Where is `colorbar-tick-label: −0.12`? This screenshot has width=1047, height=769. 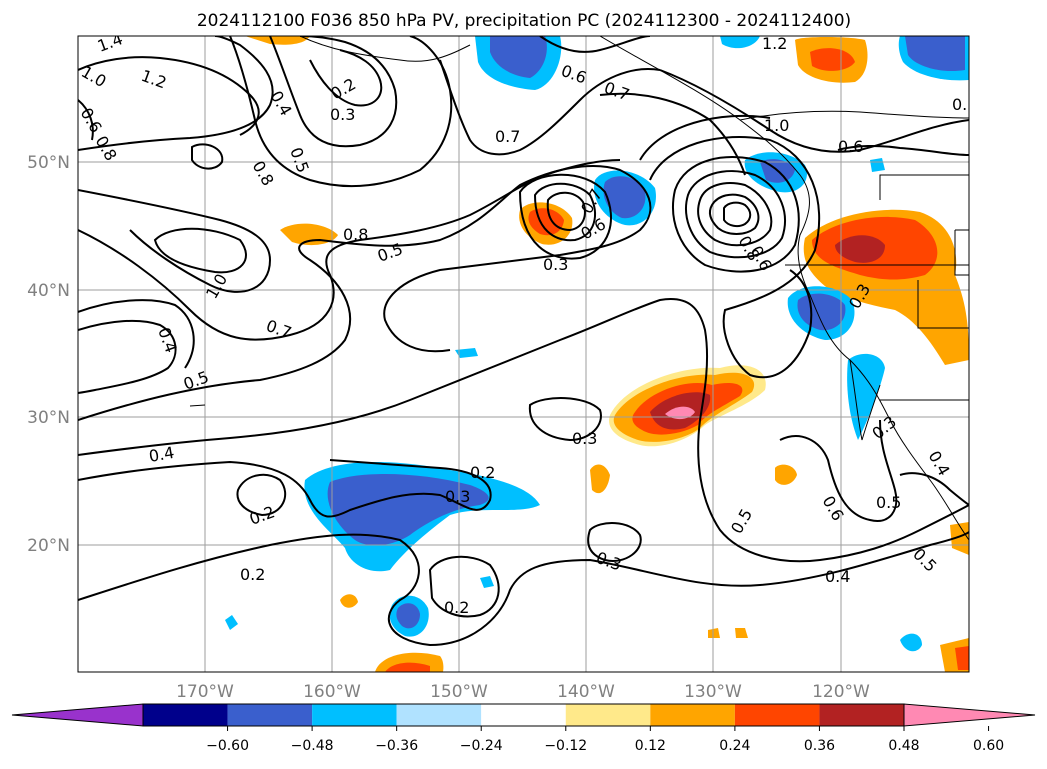 colorbar-tick-label: −0.12 is located at coordinates (565, 746).